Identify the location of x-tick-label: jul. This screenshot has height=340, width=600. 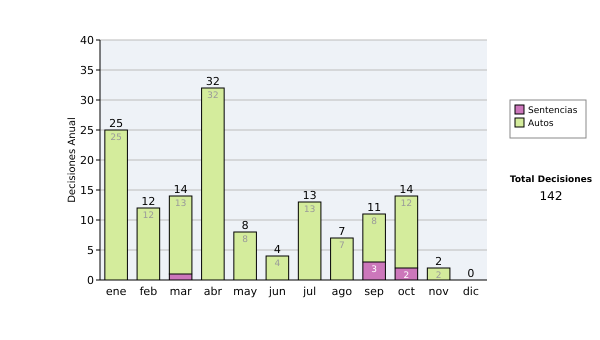
(309, 291).